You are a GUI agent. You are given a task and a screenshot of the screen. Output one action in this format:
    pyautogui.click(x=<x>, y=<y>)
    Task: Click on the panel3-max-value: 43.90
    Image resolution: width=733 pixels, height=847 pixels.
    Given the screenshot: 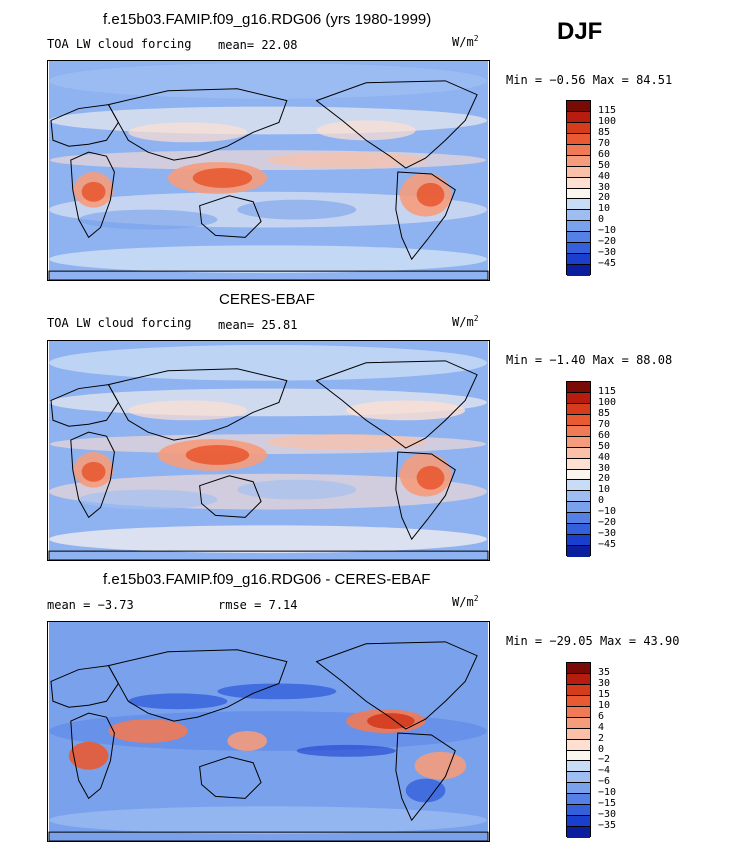 What is the action you would take?
    pyautogui.click(x=661, y=641)
    